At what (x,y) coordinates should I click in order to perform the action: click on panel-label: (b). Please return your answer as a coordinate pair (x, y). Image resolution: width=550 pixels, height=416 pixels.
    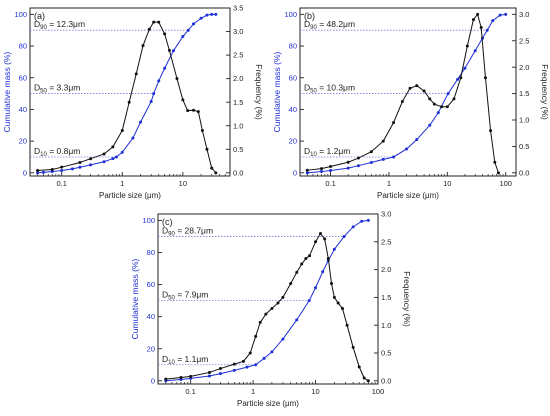
    Looking at the image, I should click on (309, 16).